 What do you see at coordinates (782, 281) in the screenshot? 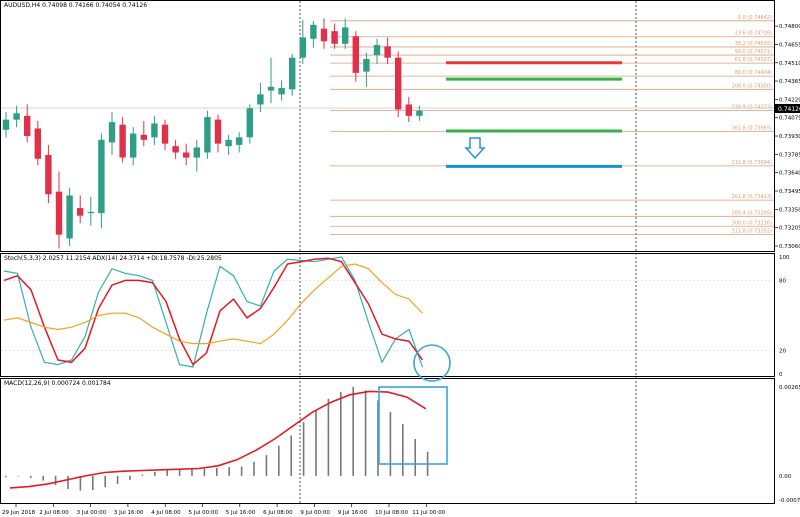
I see `stoch-tick-label: 80` at bounding box center [782, 281].